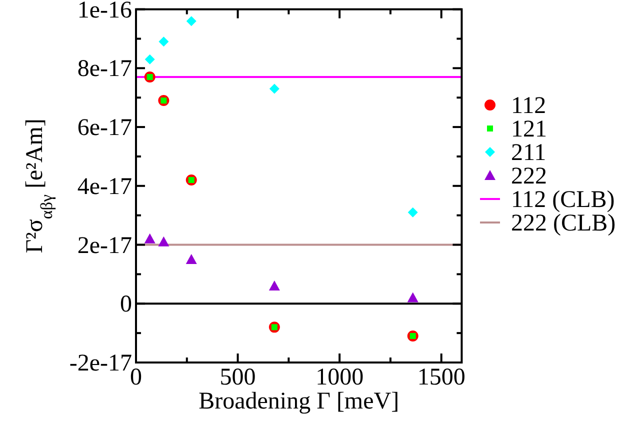 This screenshot has height=423, width=635. Describe the element at coordinates (529, 129) in the screenshot. I see `legend-label: 121` at that location.